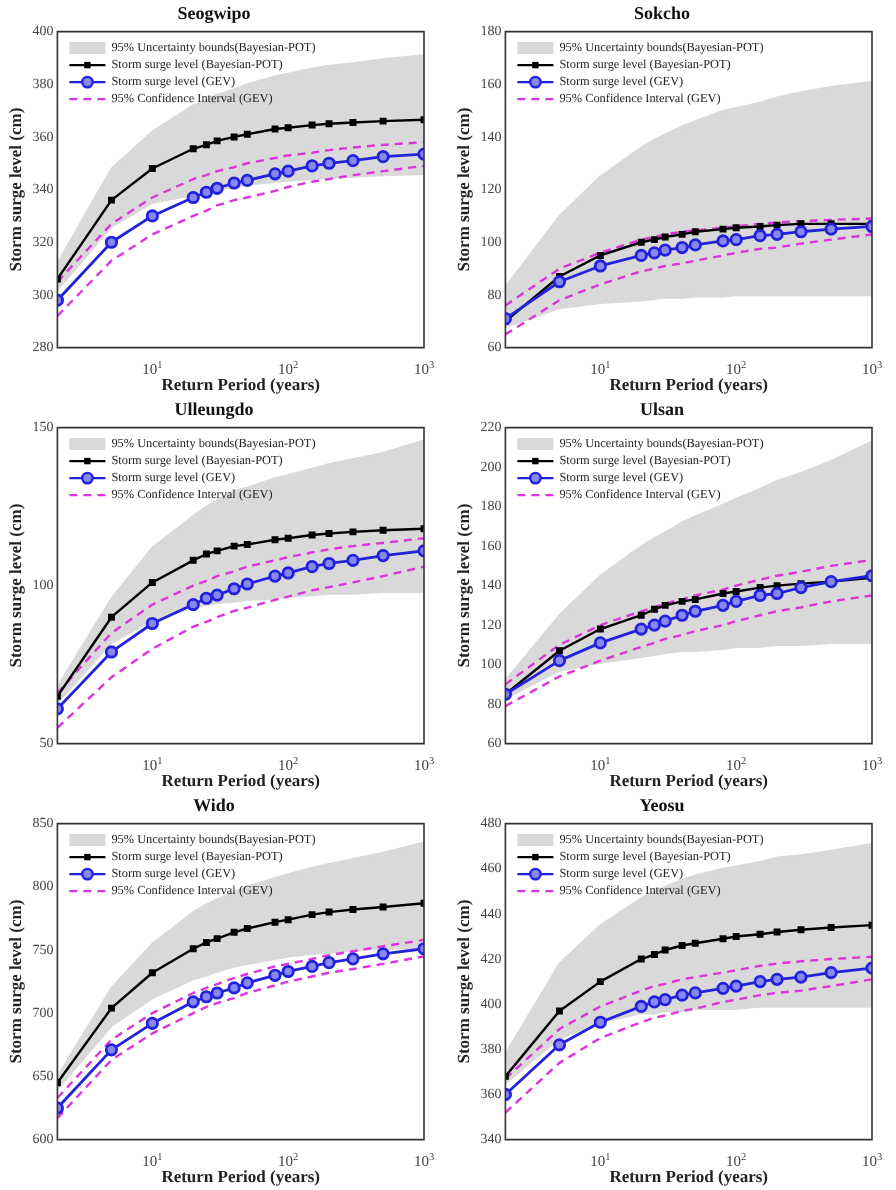  I want to click on chart-title: Wido, so click(214, 805).